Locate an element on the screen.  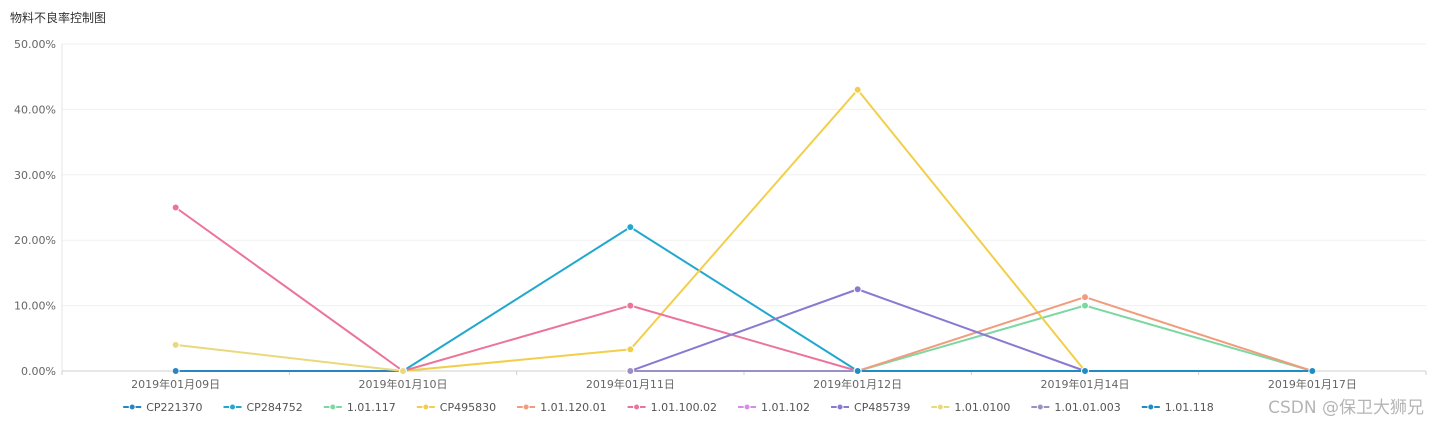
legend-item: 1.01.102 is located at coordinates (774, 407).